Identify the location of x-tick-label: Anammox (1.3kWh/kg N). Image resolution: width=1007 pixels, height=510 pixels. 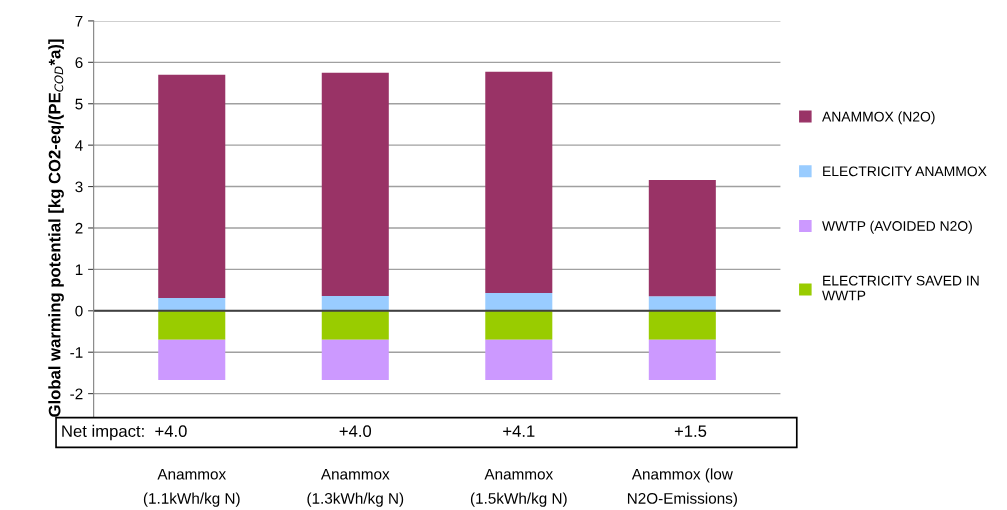
(355, 487).